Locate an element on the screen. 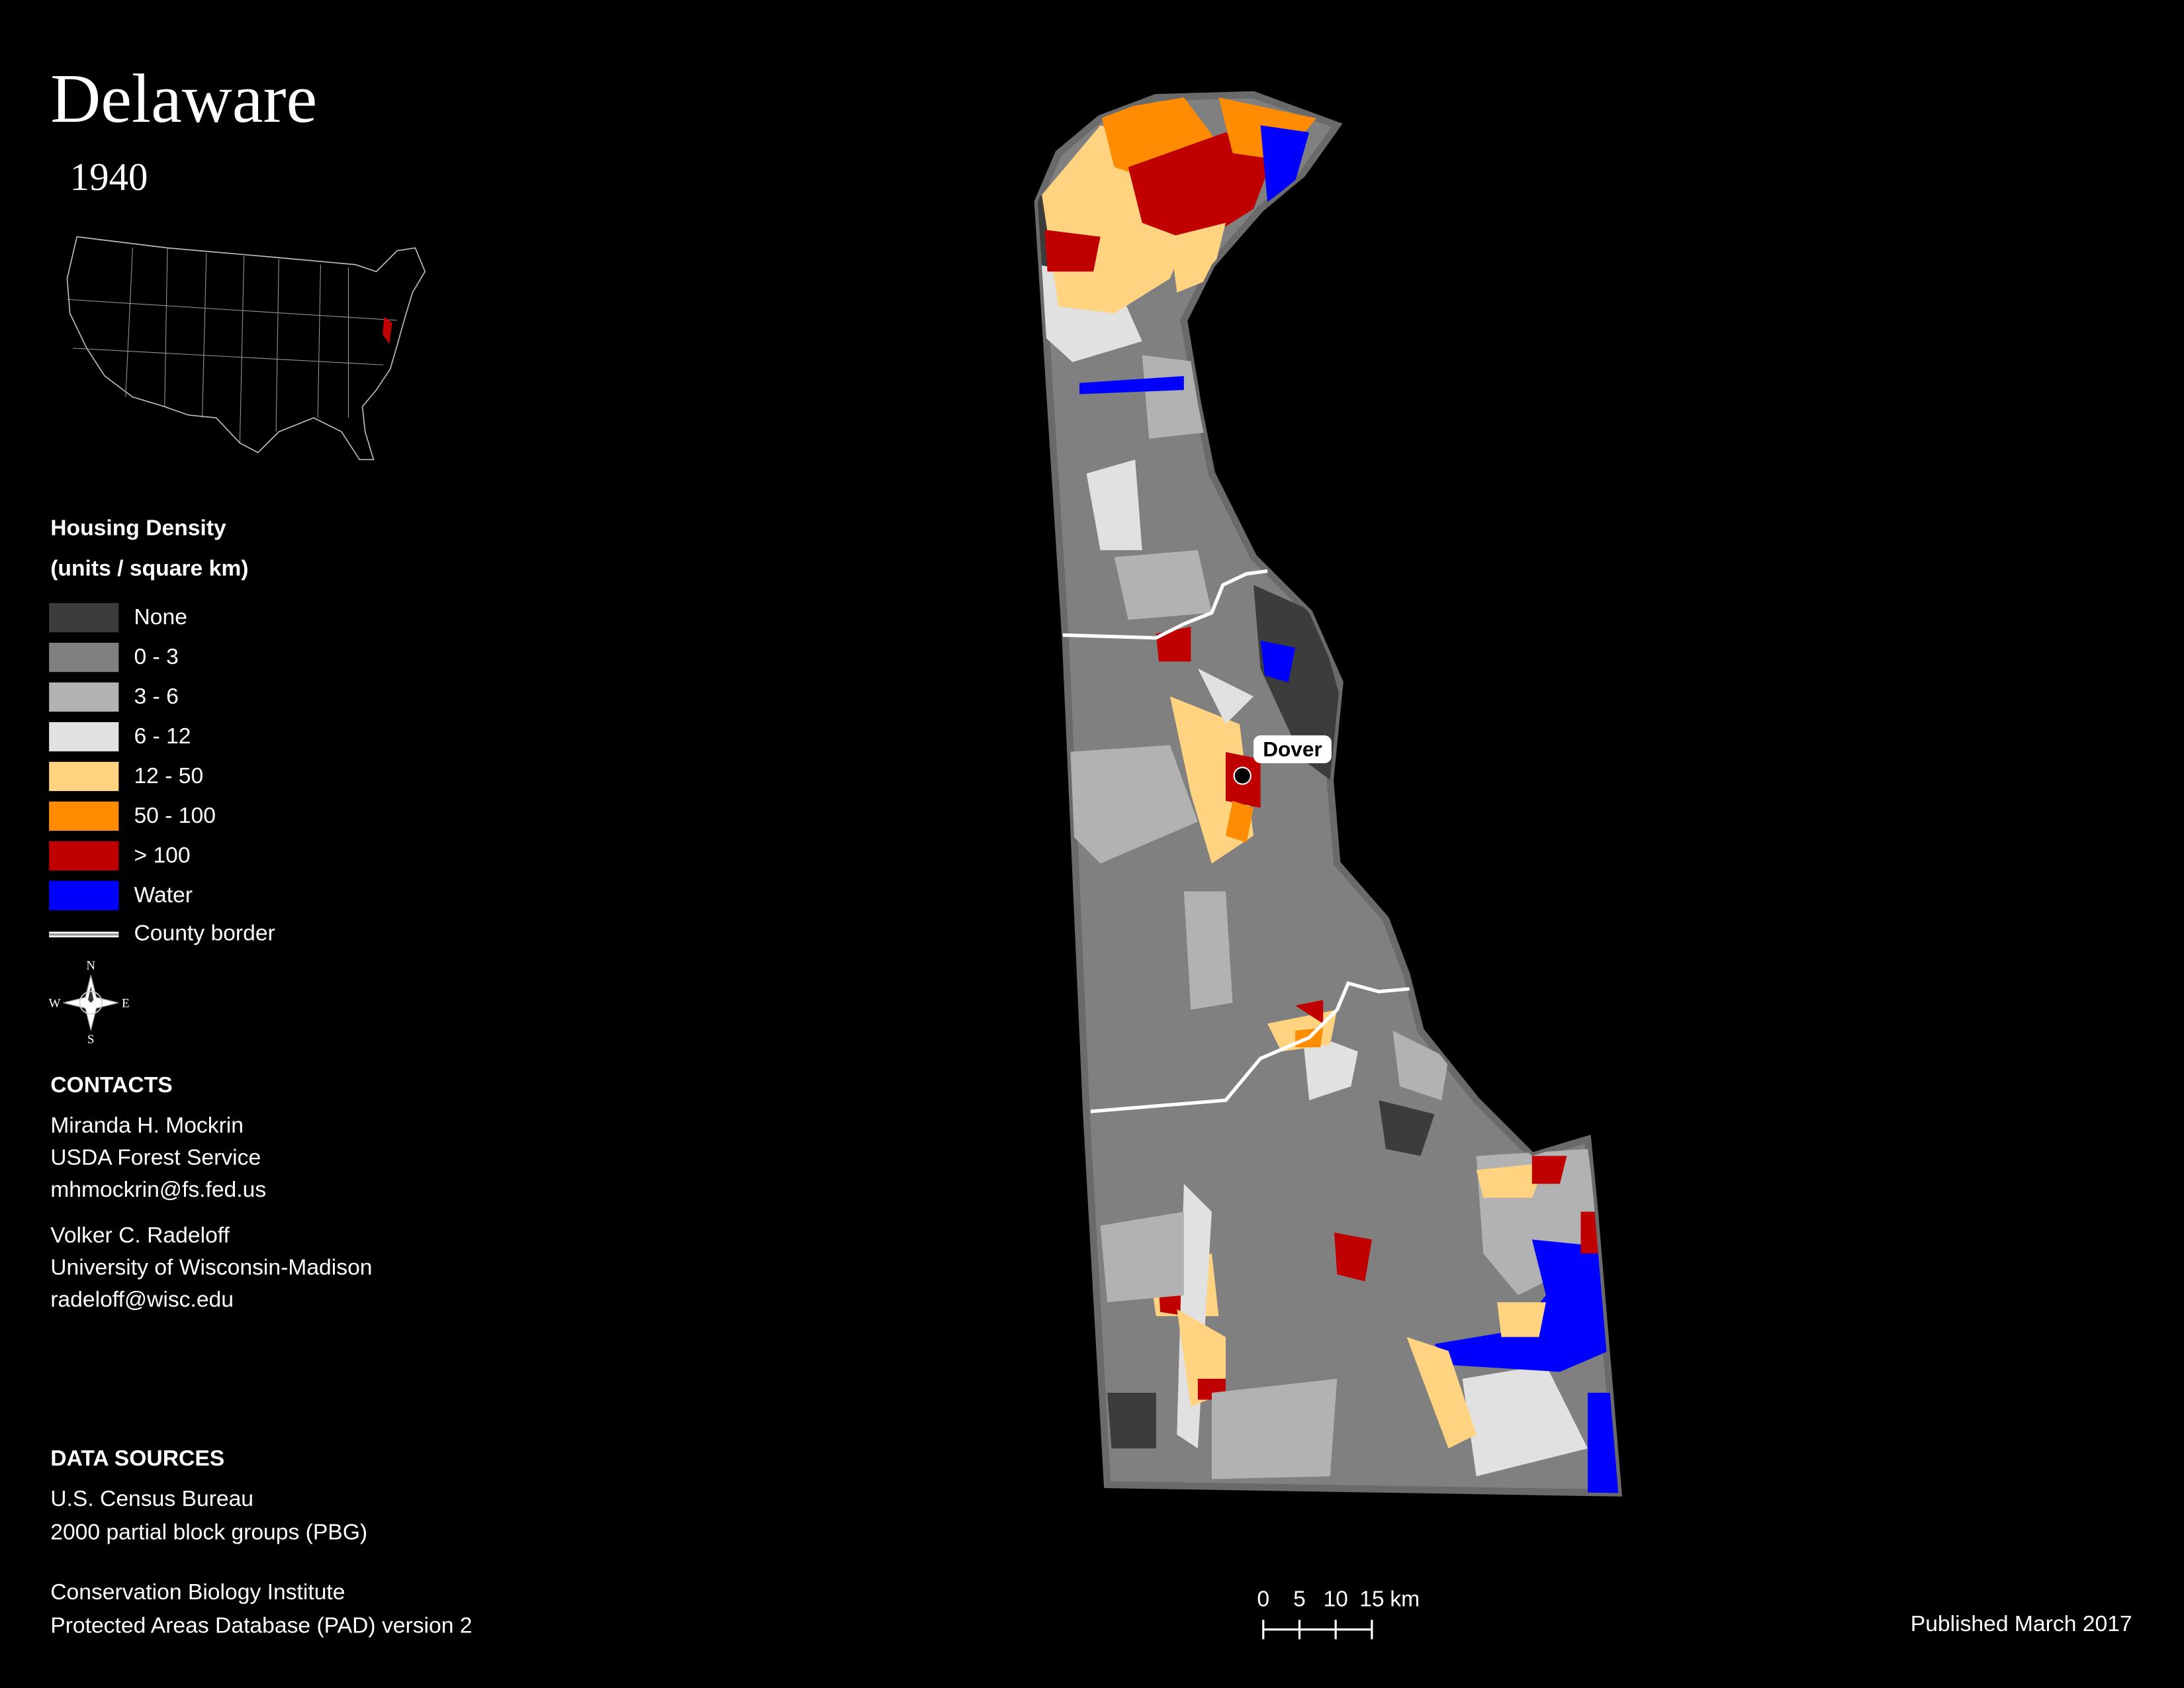  scale-bar-unit: km is located at coordinates (1405, 1599).